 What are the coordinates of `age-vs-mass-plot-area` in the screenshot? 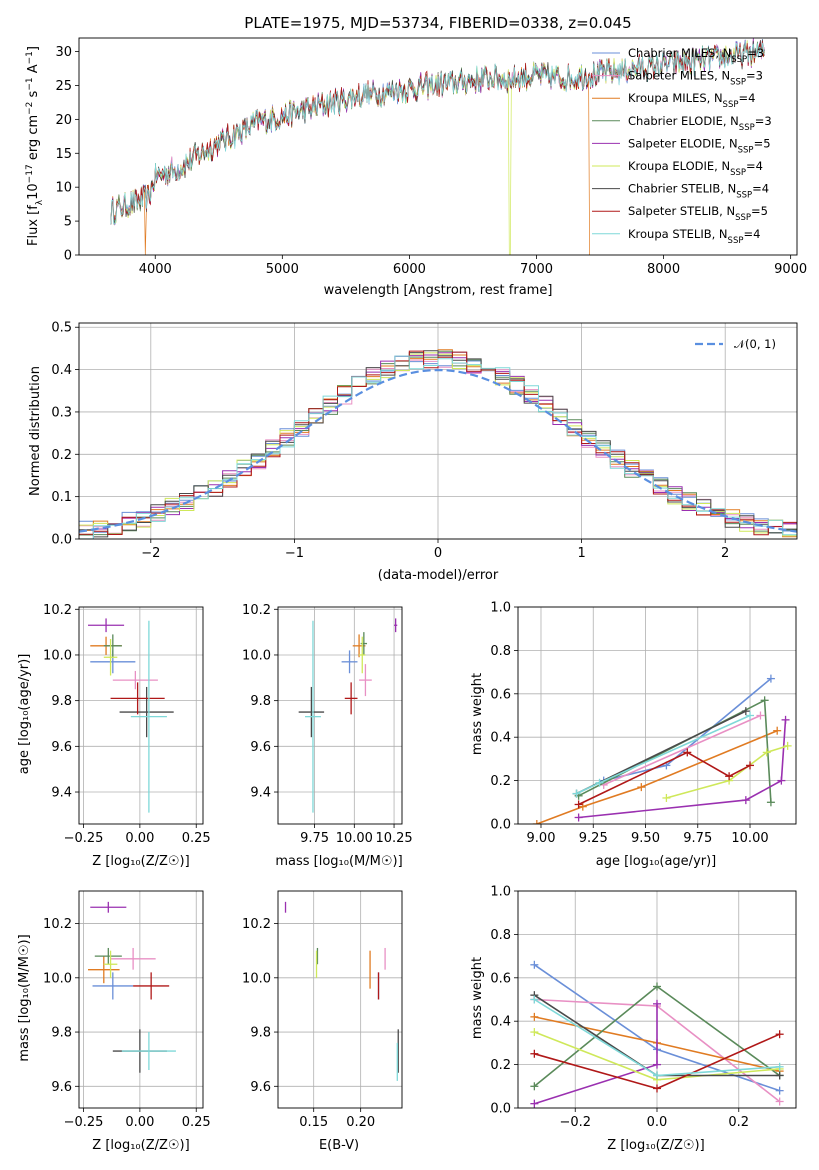 It's located at (348, 715).